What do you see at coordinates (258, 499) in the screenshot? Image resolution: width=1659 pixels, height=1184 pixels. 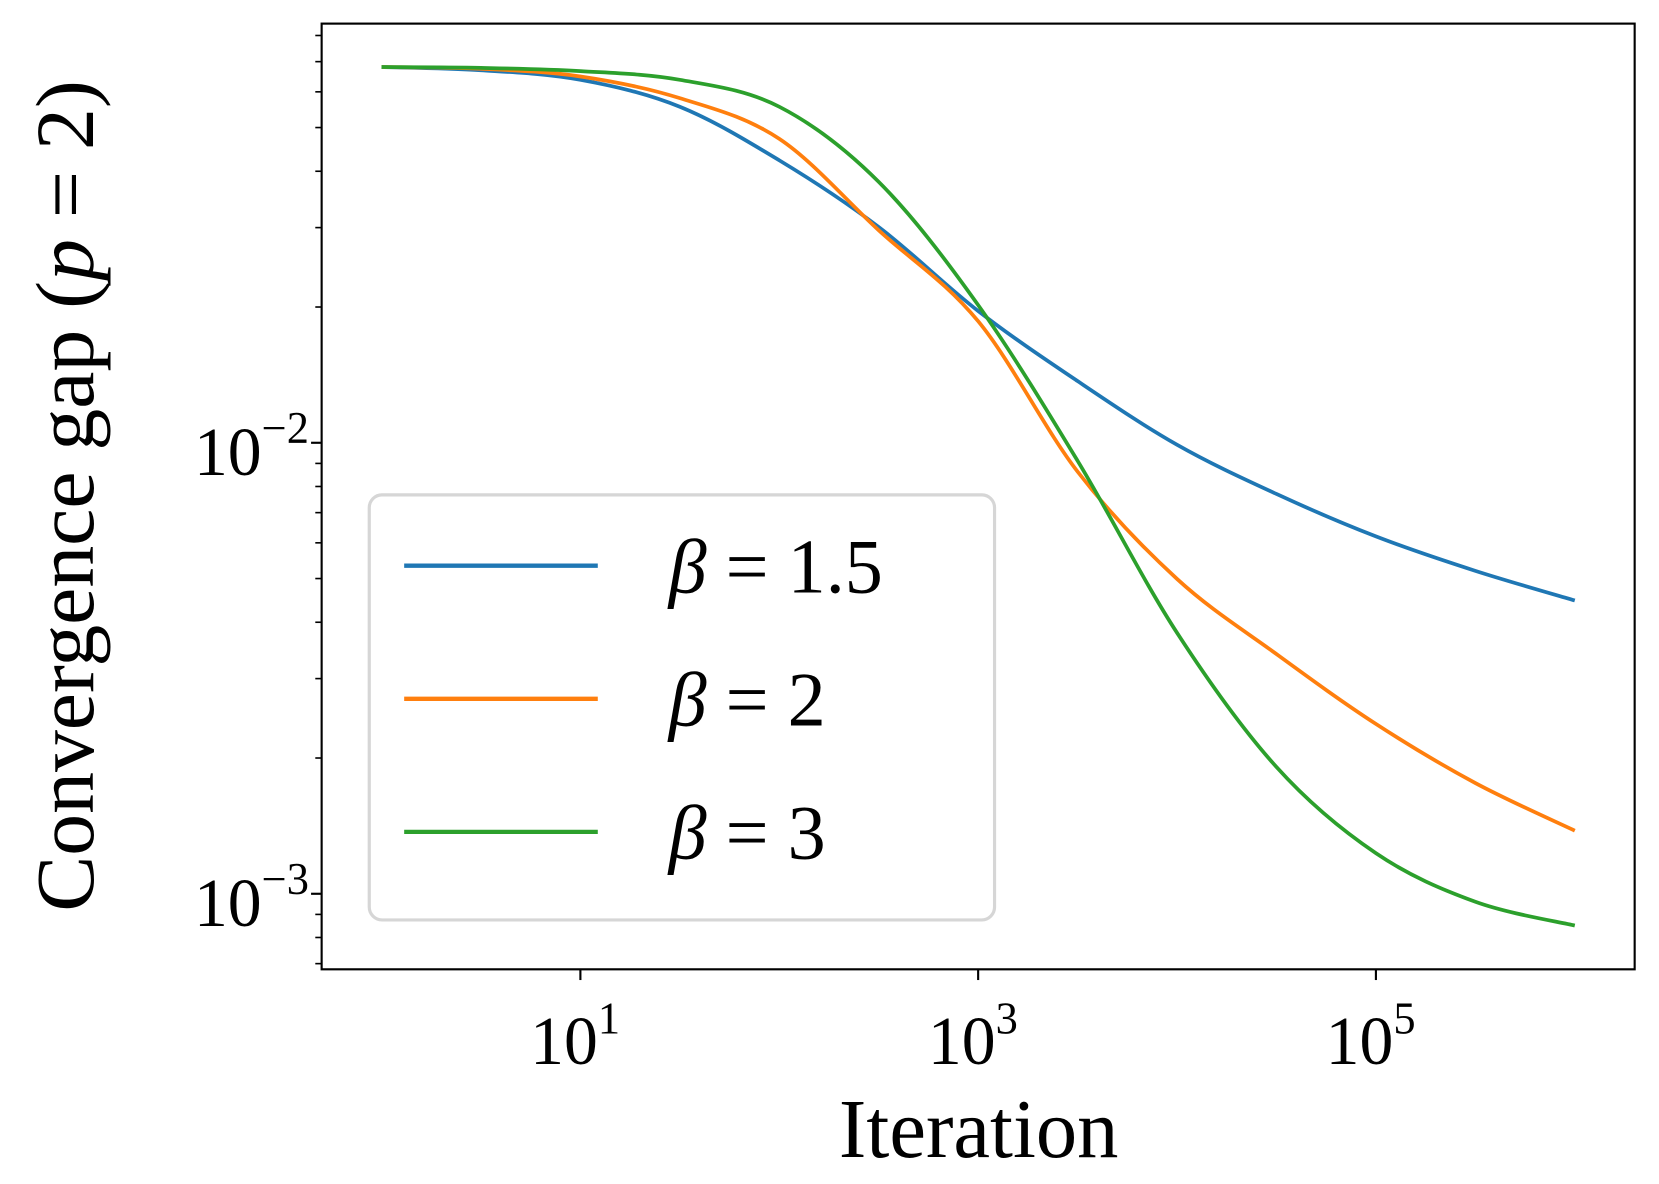 I see `y-axis-ticks: 10⁻² 10⁻³` at bounding box center [258, 499].